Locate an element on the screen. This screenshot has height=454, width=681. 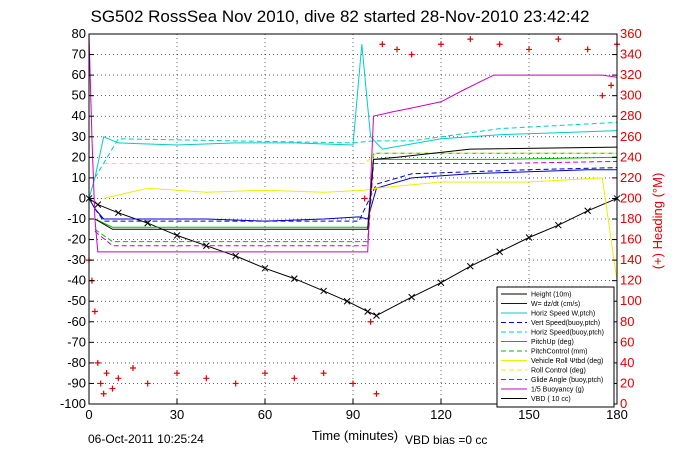
legend-entry: Vehicle Roll Ψtbd (deg) is located at coordinates (567, 361).